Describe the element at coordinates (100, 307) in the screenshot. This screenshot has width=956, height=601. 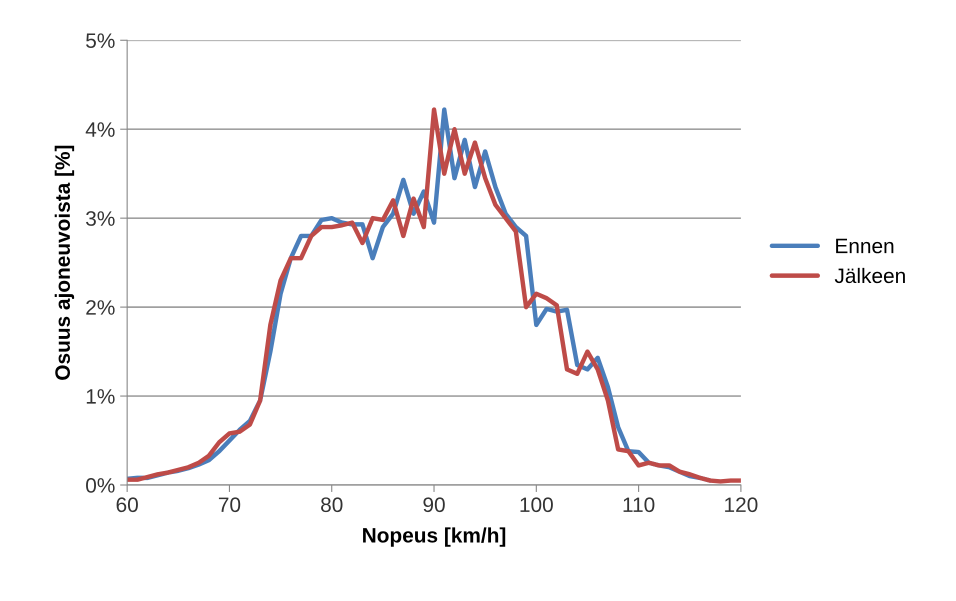
I see `y-tick-label: 2%` at that location.